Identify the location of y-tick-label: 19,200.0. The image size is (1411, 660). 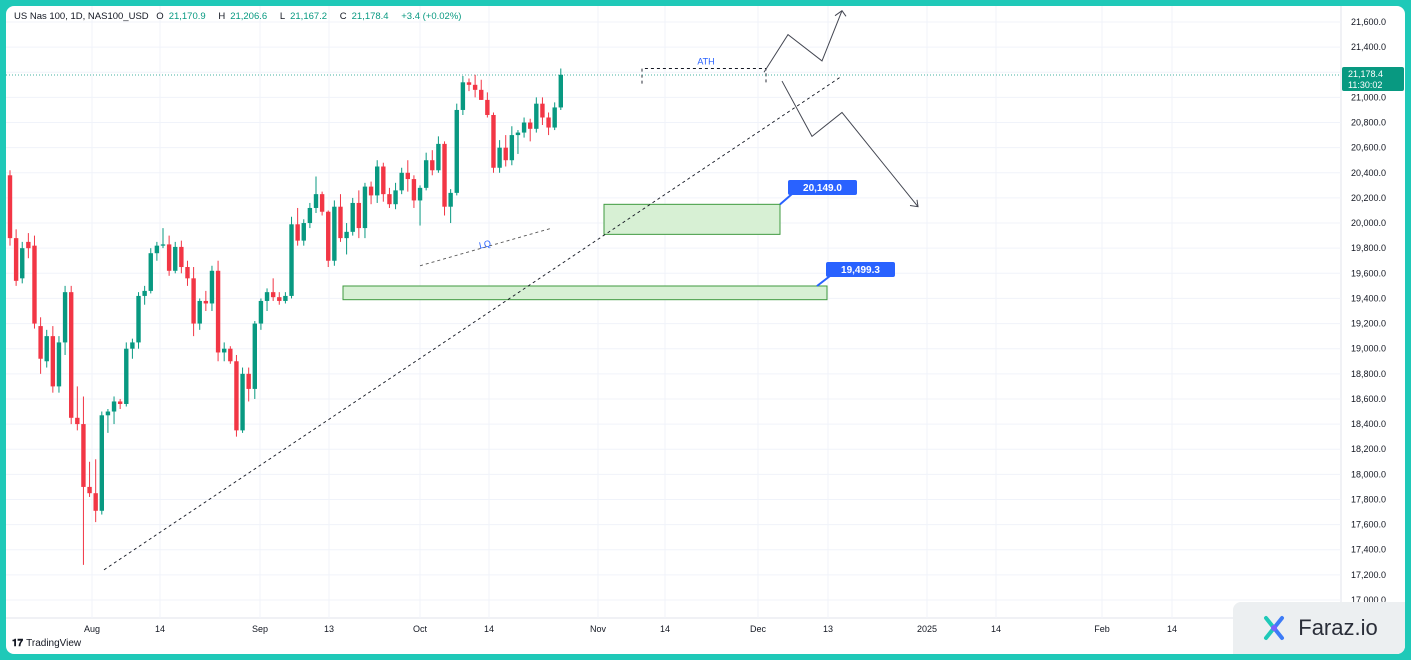
(1368, 324).